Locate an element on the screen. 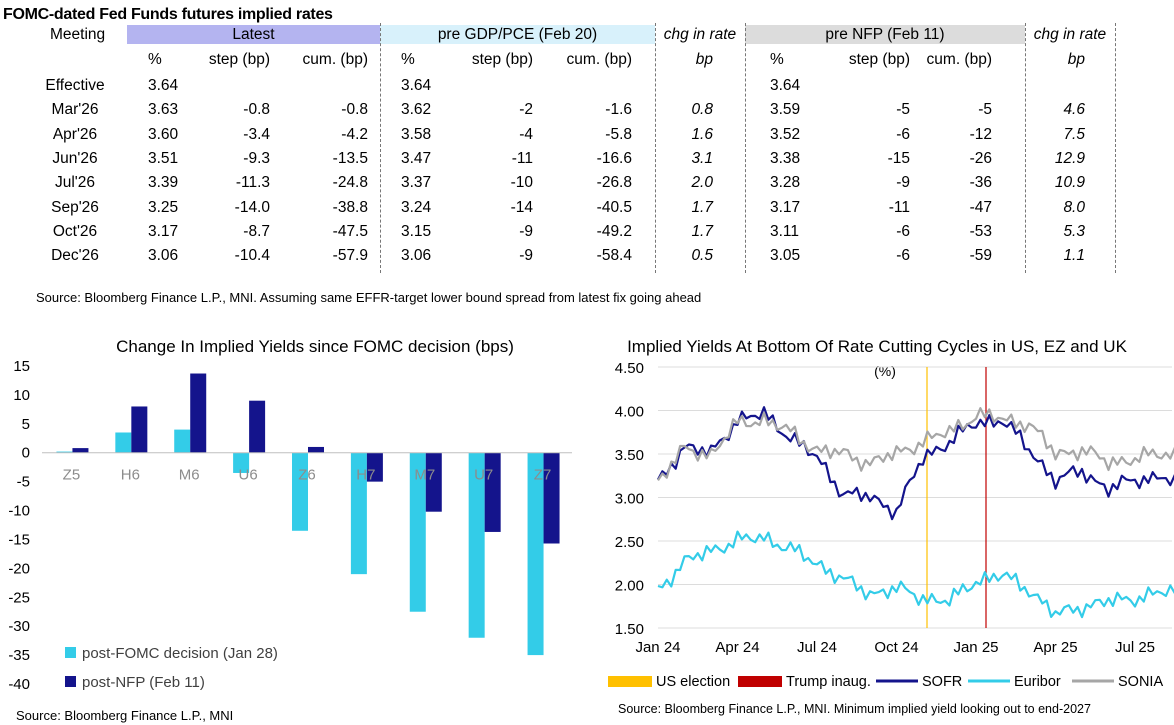 The image size is (1174, 725). table-cell: -5 is located at coordinates (903, 110).